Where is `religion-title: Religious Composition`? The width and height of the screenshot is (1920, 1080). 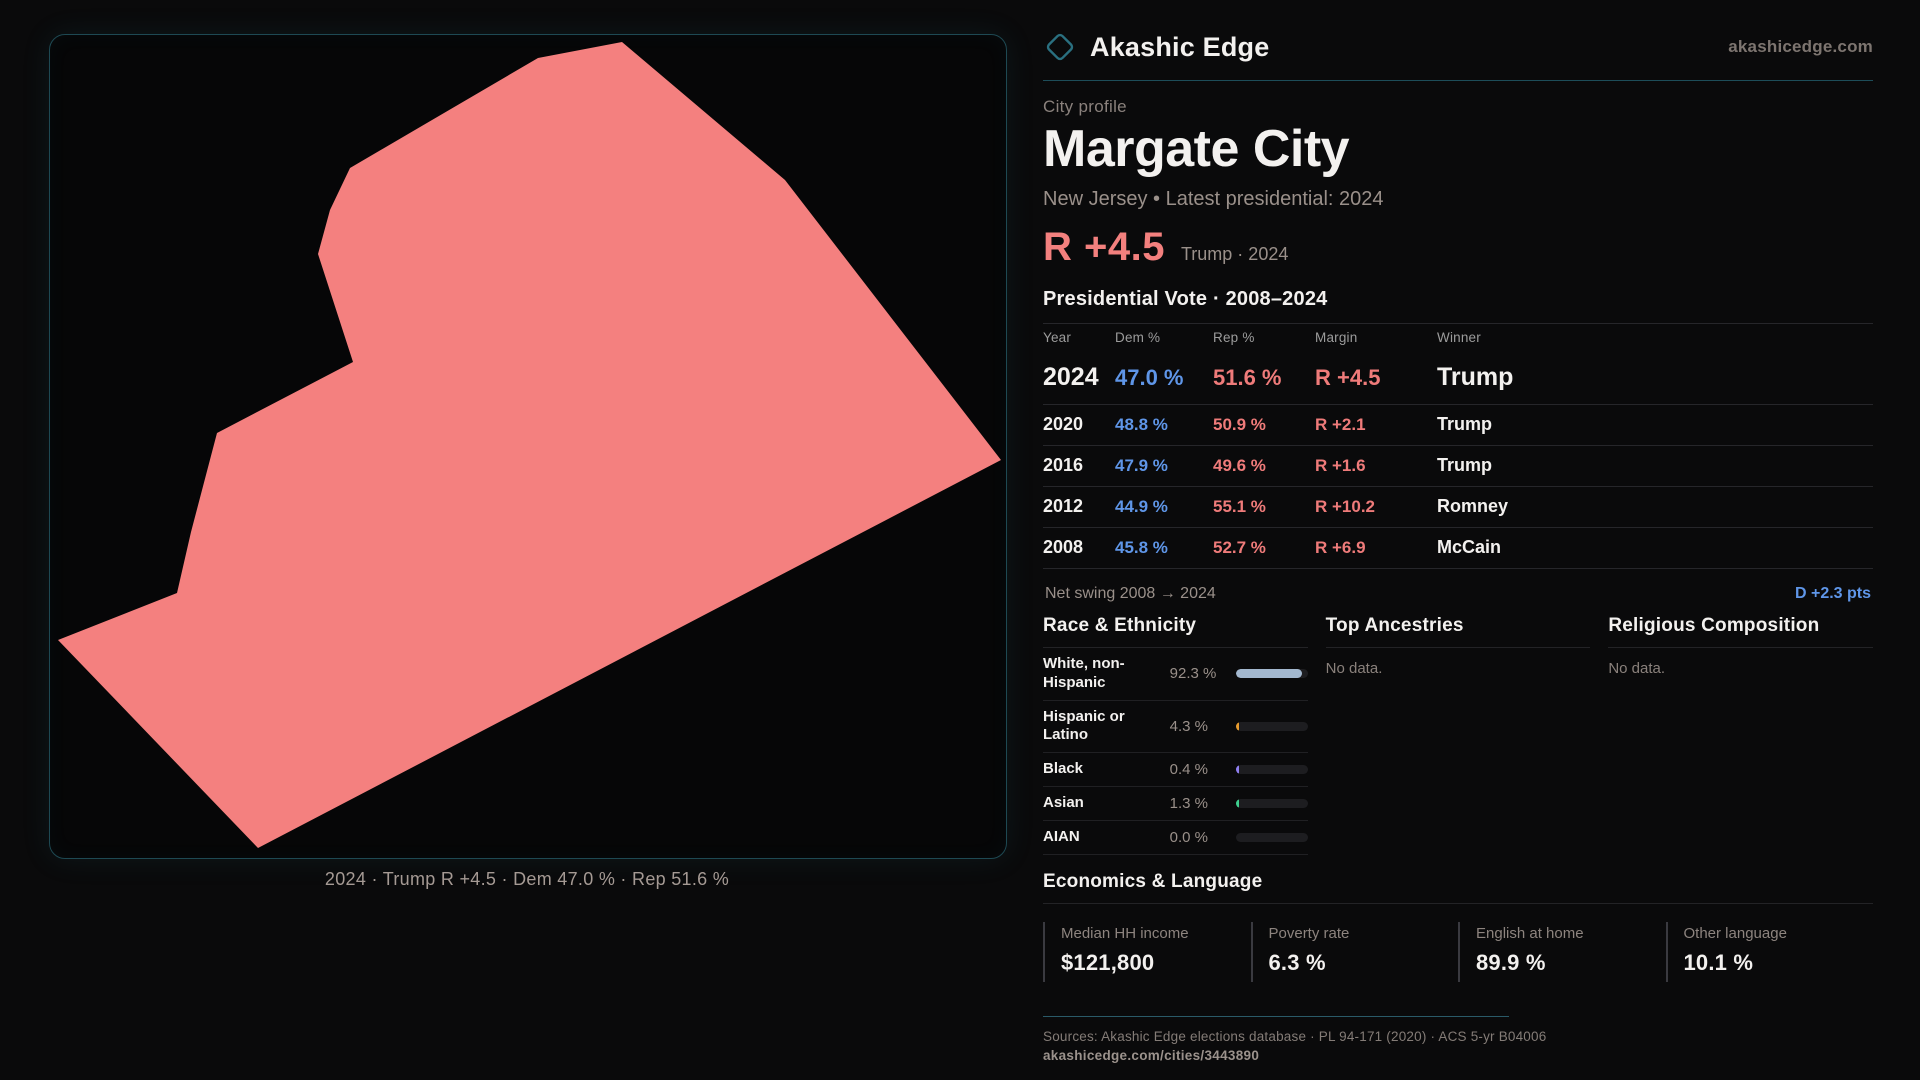
religion-title: Religious Composition is located at coordinates (1740, 632).